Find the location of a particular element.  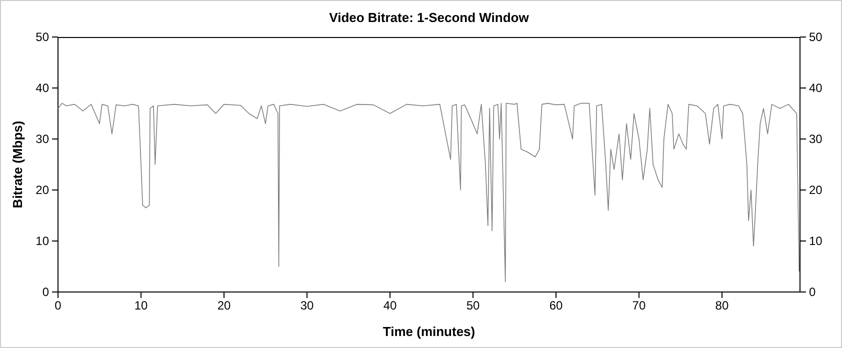

x-tick-label: 30 is located at coordinates (307, 305).